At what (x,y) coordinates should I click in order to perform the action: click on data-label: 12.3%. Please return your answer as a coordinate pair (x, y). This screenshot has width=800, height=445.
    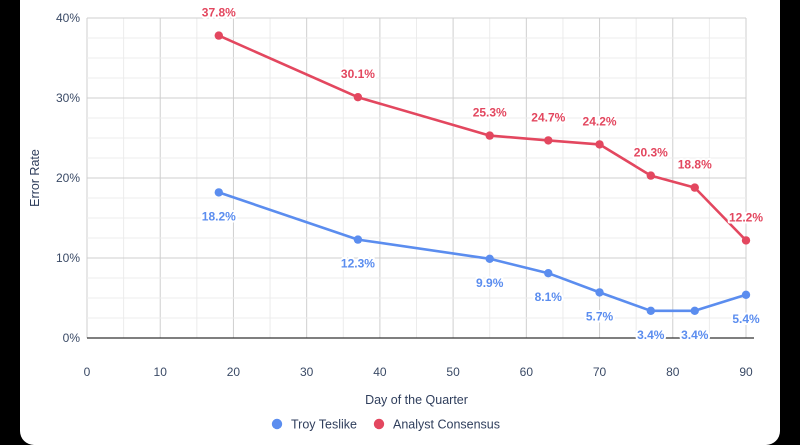
    Looking at the image, I should click on (358, 264).